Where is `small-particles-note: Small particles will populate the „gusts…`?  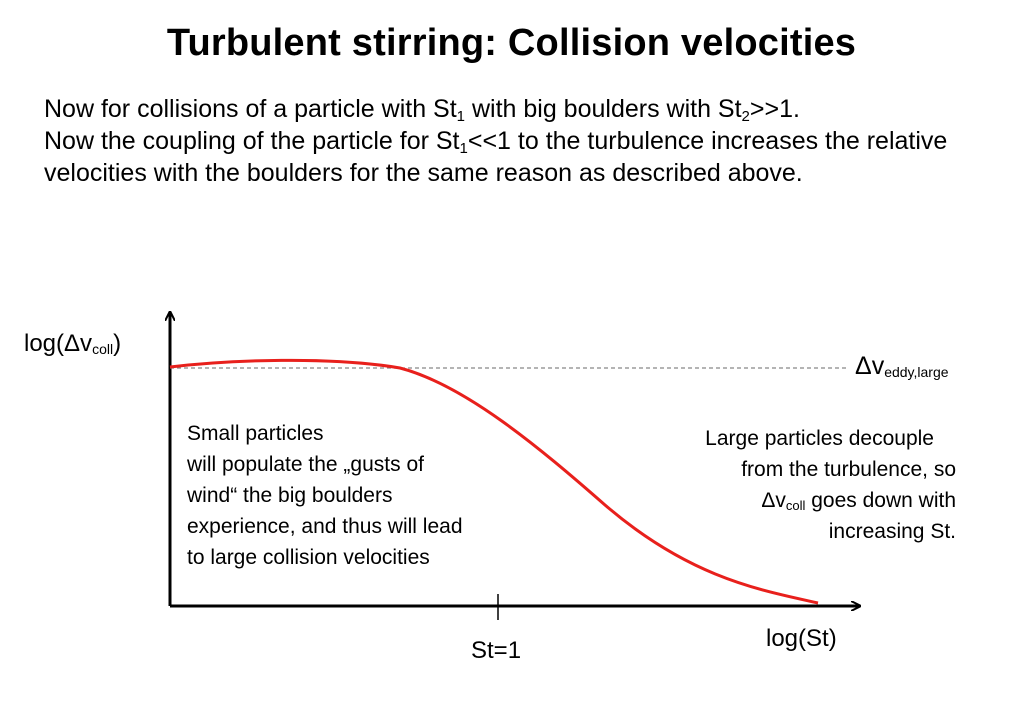 small-particles-note: Small particles will populate the „gusts… is located at coordinates (325, 495).